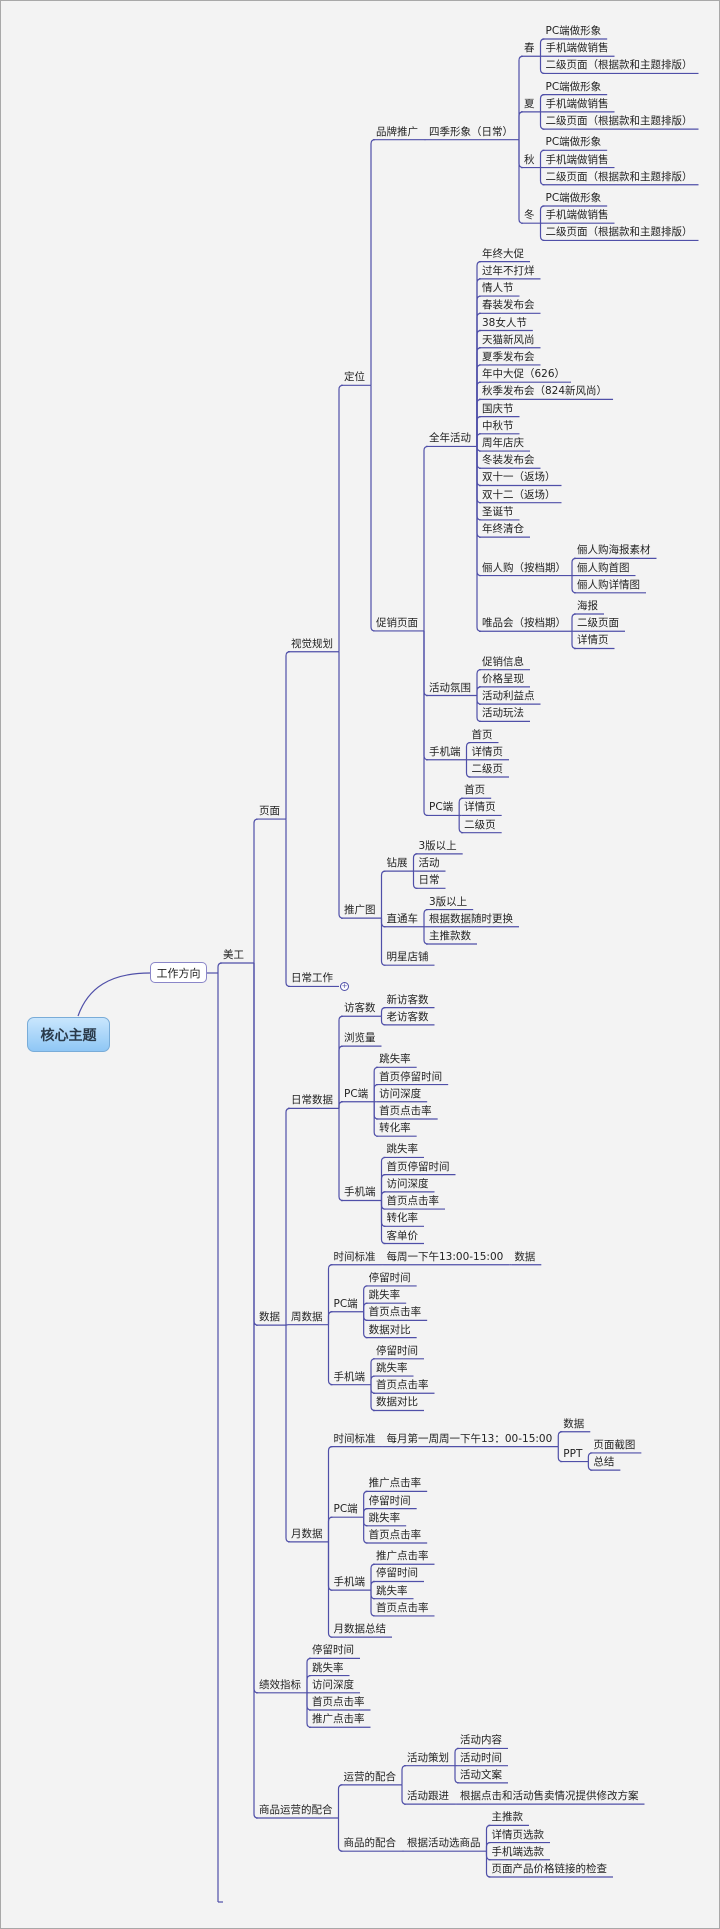 Image resolution: width=720 pixels, height=1929 pixels. Describe the element at coordinates (529, 215) in the screenshot. I see `topic-node: 冬` at that location.